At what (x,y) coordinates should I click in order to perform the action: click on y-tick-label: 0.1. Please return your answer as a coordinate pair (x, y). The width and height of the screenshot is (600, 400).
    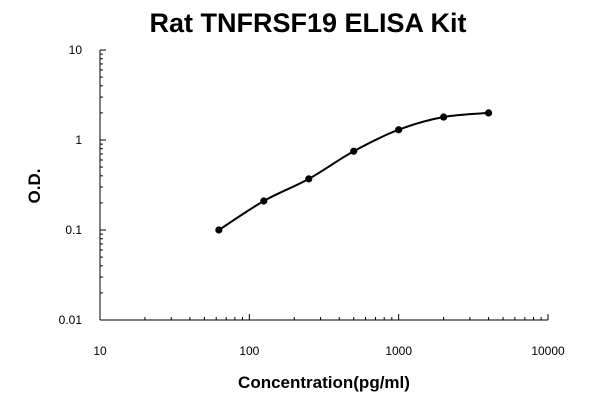
    Looking at the image, I should click on (73, 230).